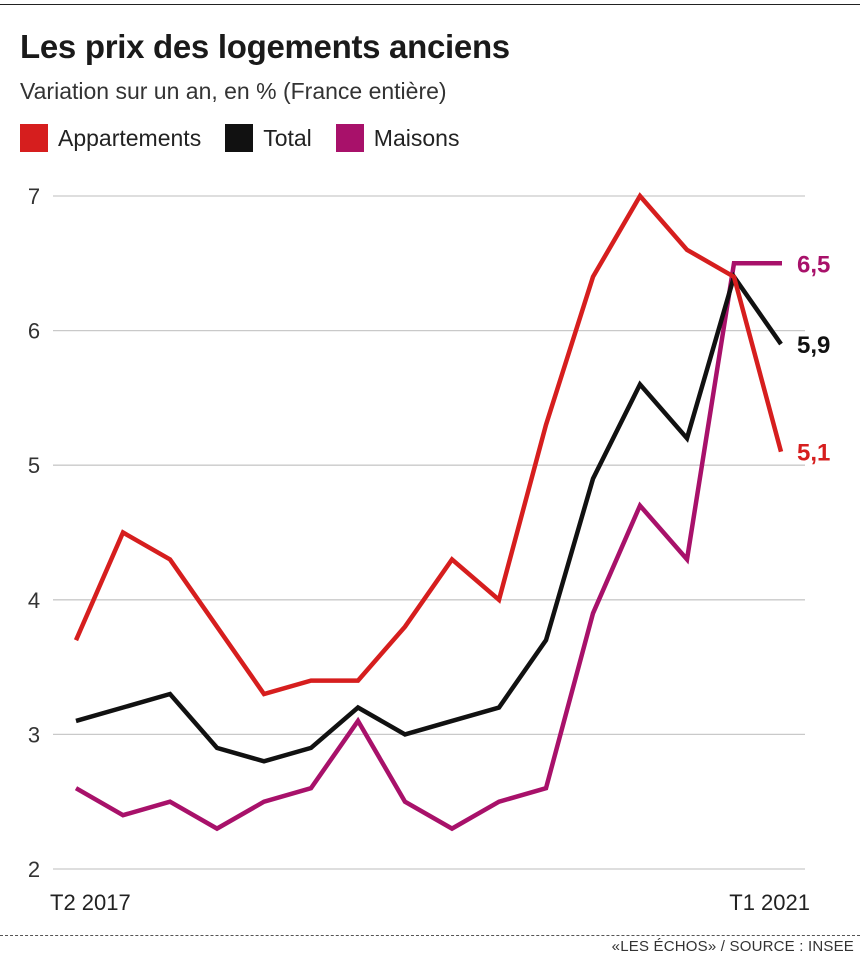 This screenshot has height=961, width=860. Describe the element at coordinates (34, 138) in the screenshot. I see `legend-swatch-appartements` at that location.